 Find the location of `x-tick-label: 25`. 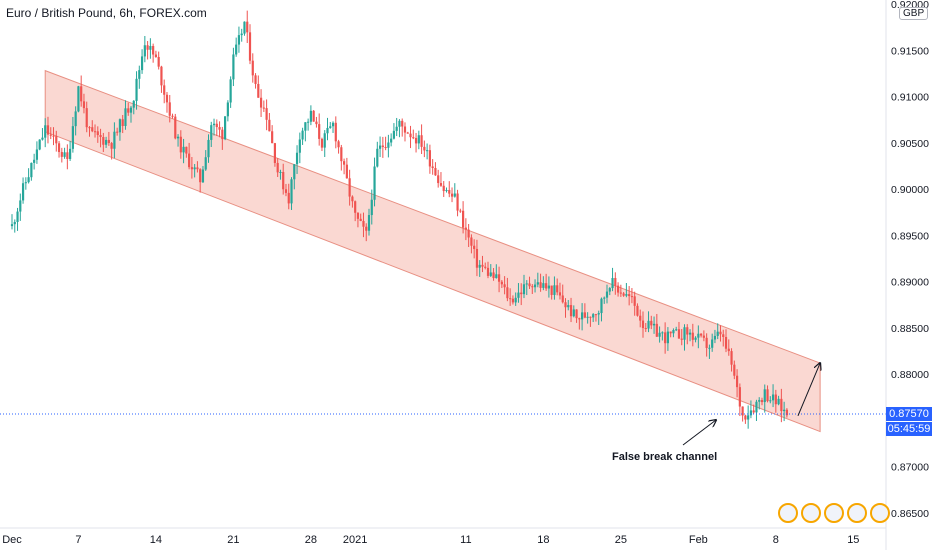

x-tick-label: 25 is located at coordinates (621, 540).